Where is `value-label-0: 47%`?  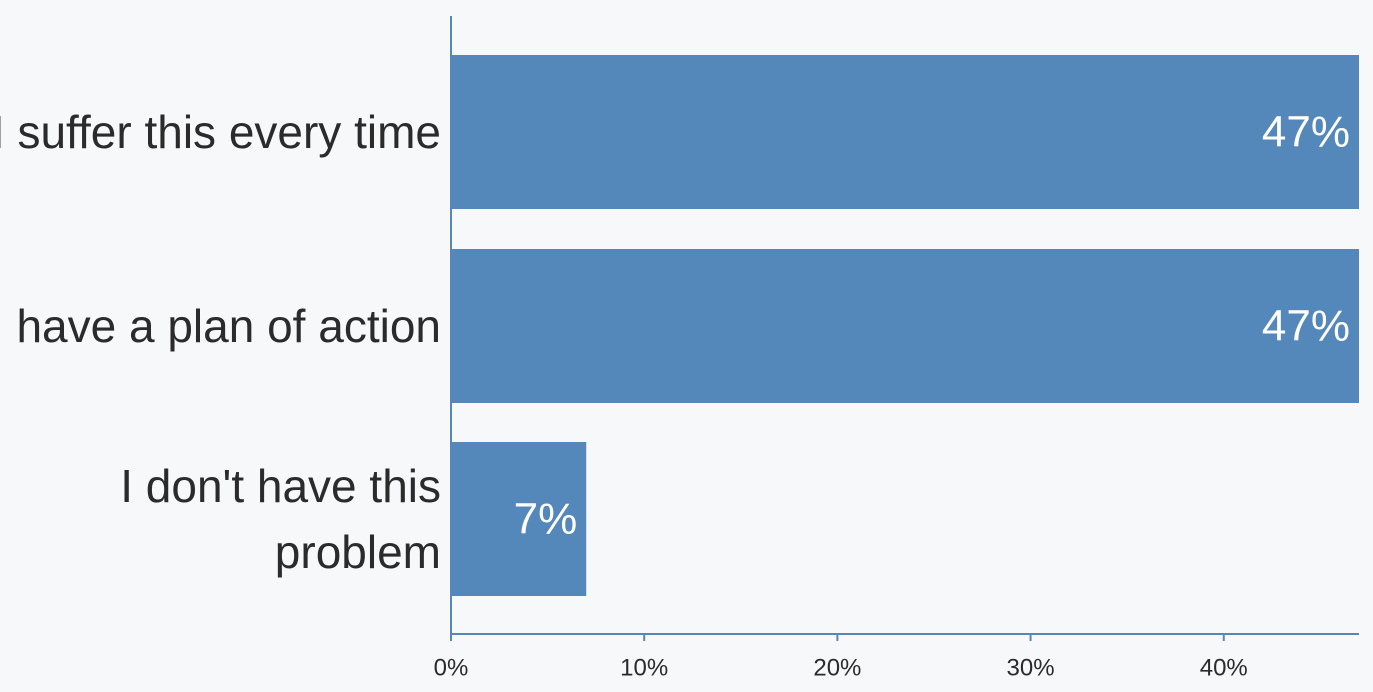 value-label-0: 47% is located at coordinates (1306, 132).